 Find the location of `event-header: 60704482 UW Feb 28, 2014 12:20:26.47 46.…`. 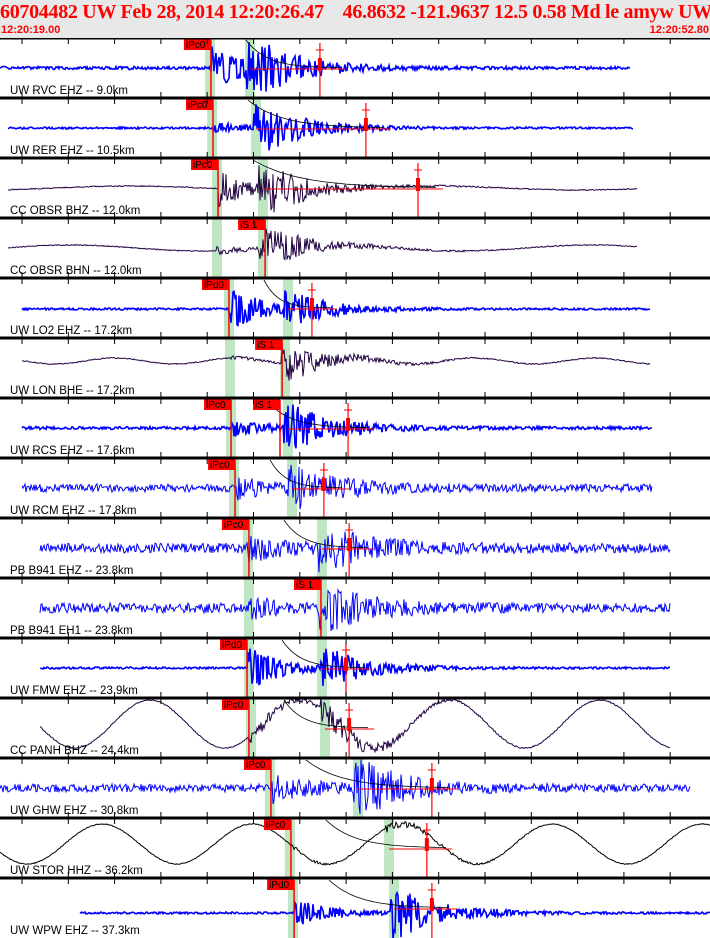

event-header: 60704482 UW Feb 28, 2014 12:20:26.47 46.… is located at coordinates (355, 19).